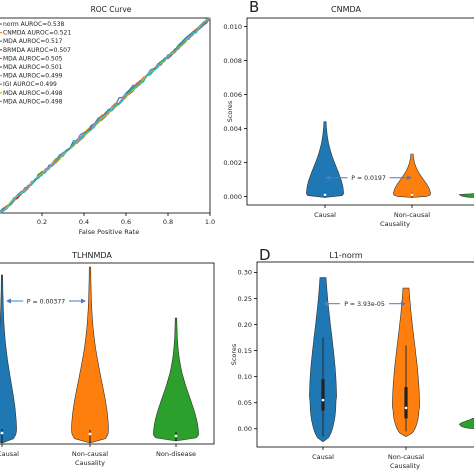  Describe the element at coordinates (9, 454) in the screenshot. I see `tlhnmda-x-tick-label: Causal` at that location.